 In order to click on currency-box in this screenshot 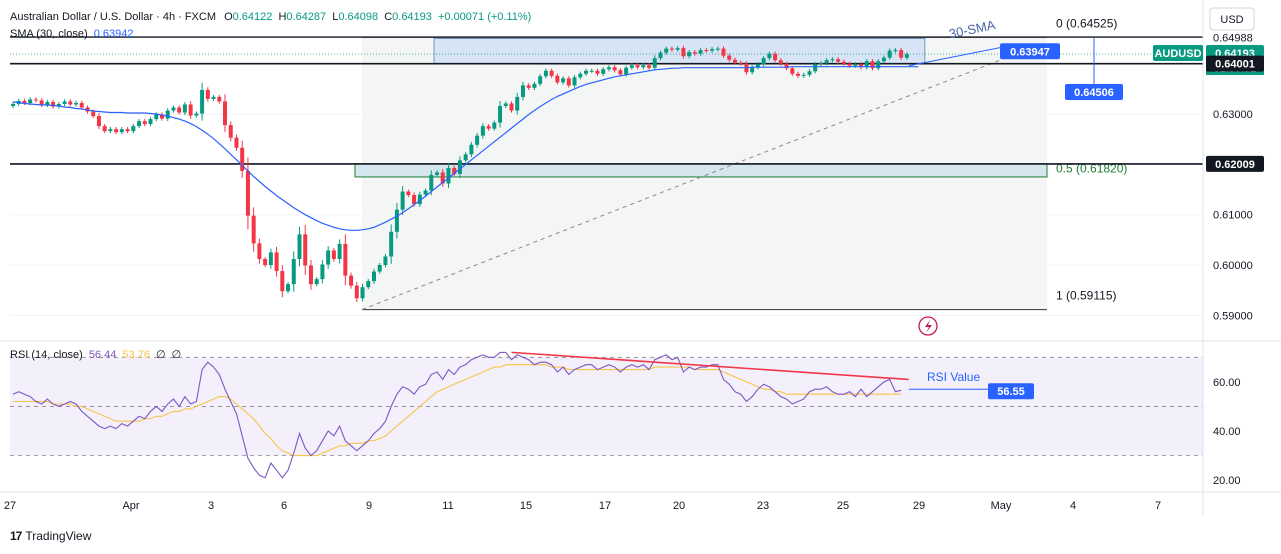, I will do `click(1232, 19)`.